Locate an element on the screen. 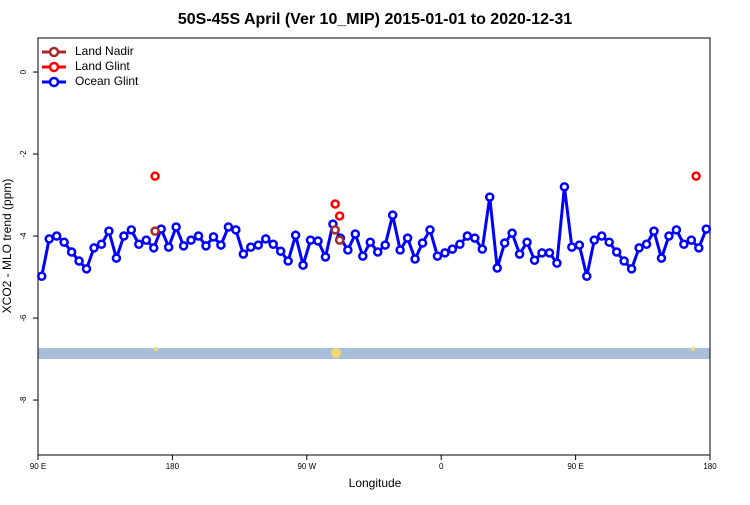  land-dots is located at coordinates (424, 352).